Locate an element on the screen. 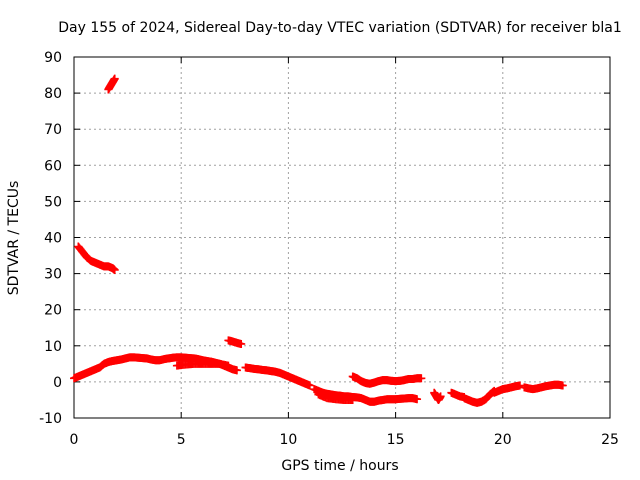  x-tick-label: 0 is located at coordinates (74, 440).